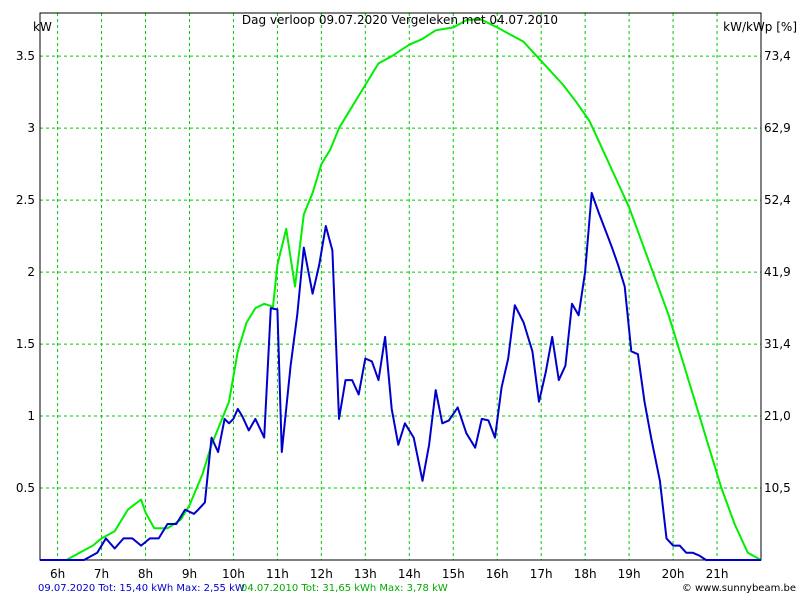 Image resolution: width=800 pixels, height=600 pixels. What do you see at coordinates (141, 588) in the screenshot?
I see `legend-blue-summary: 09.07.2020 Tot: 15,40 kWh Max: 2,55 kW` at bounding box center [141, 588].